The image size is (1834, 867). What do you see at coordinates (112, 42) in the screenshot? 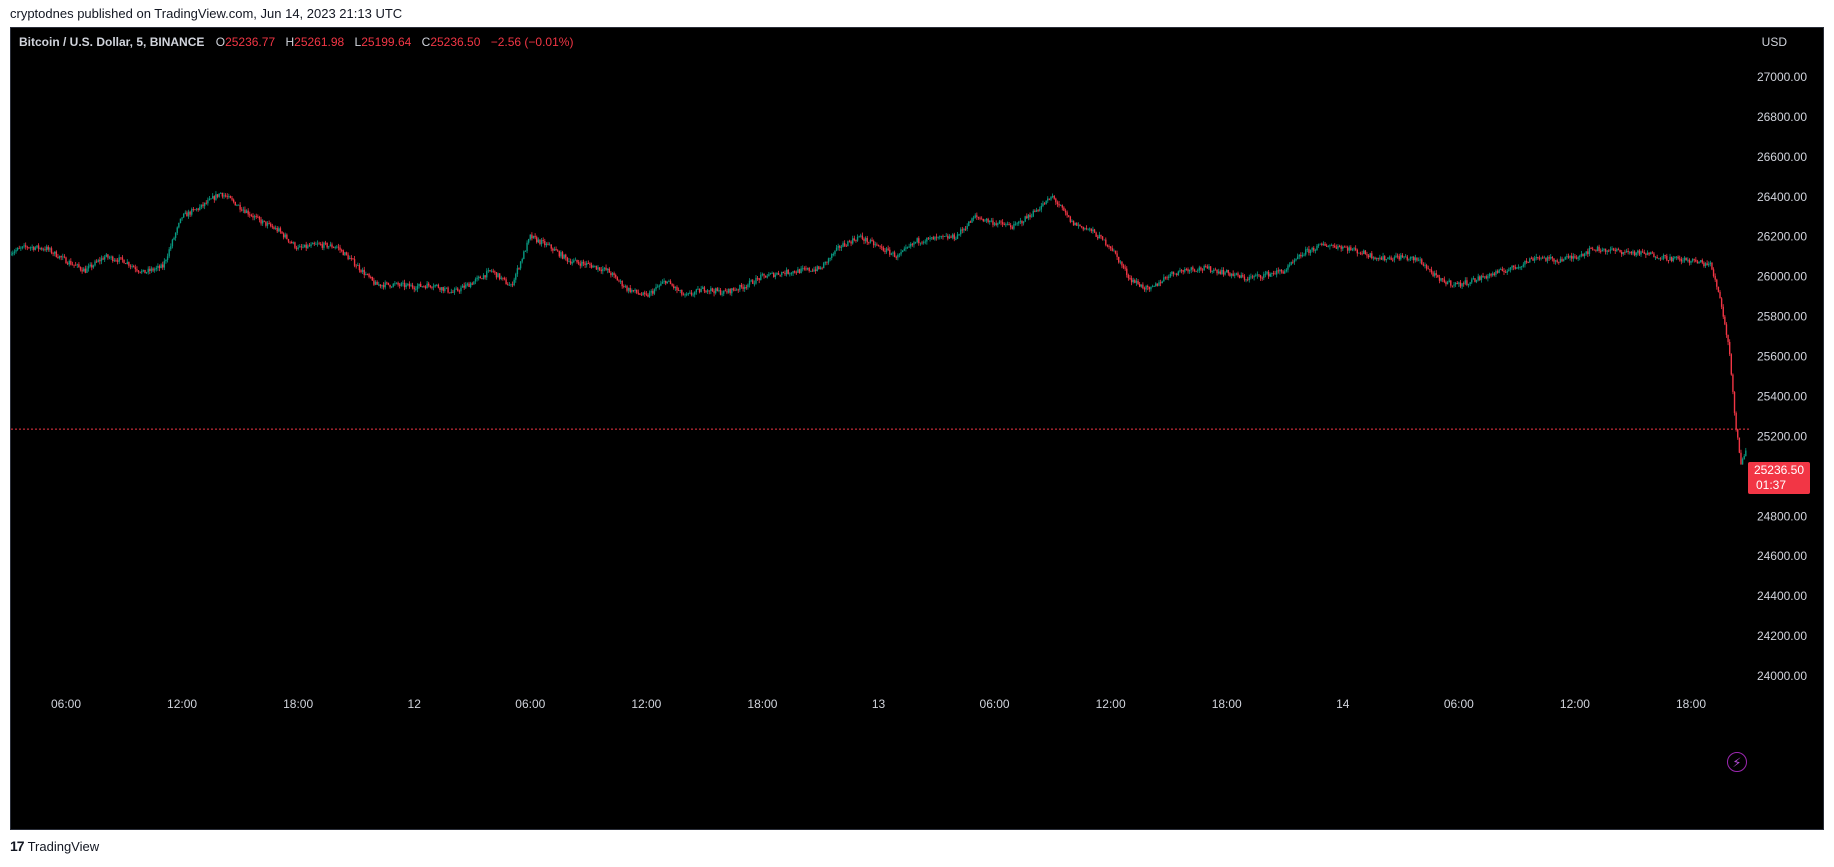
I see `symbol-title: Bitcoin / U.S. Dollar, 5, BINANCE` at bounding box center [112, 42].